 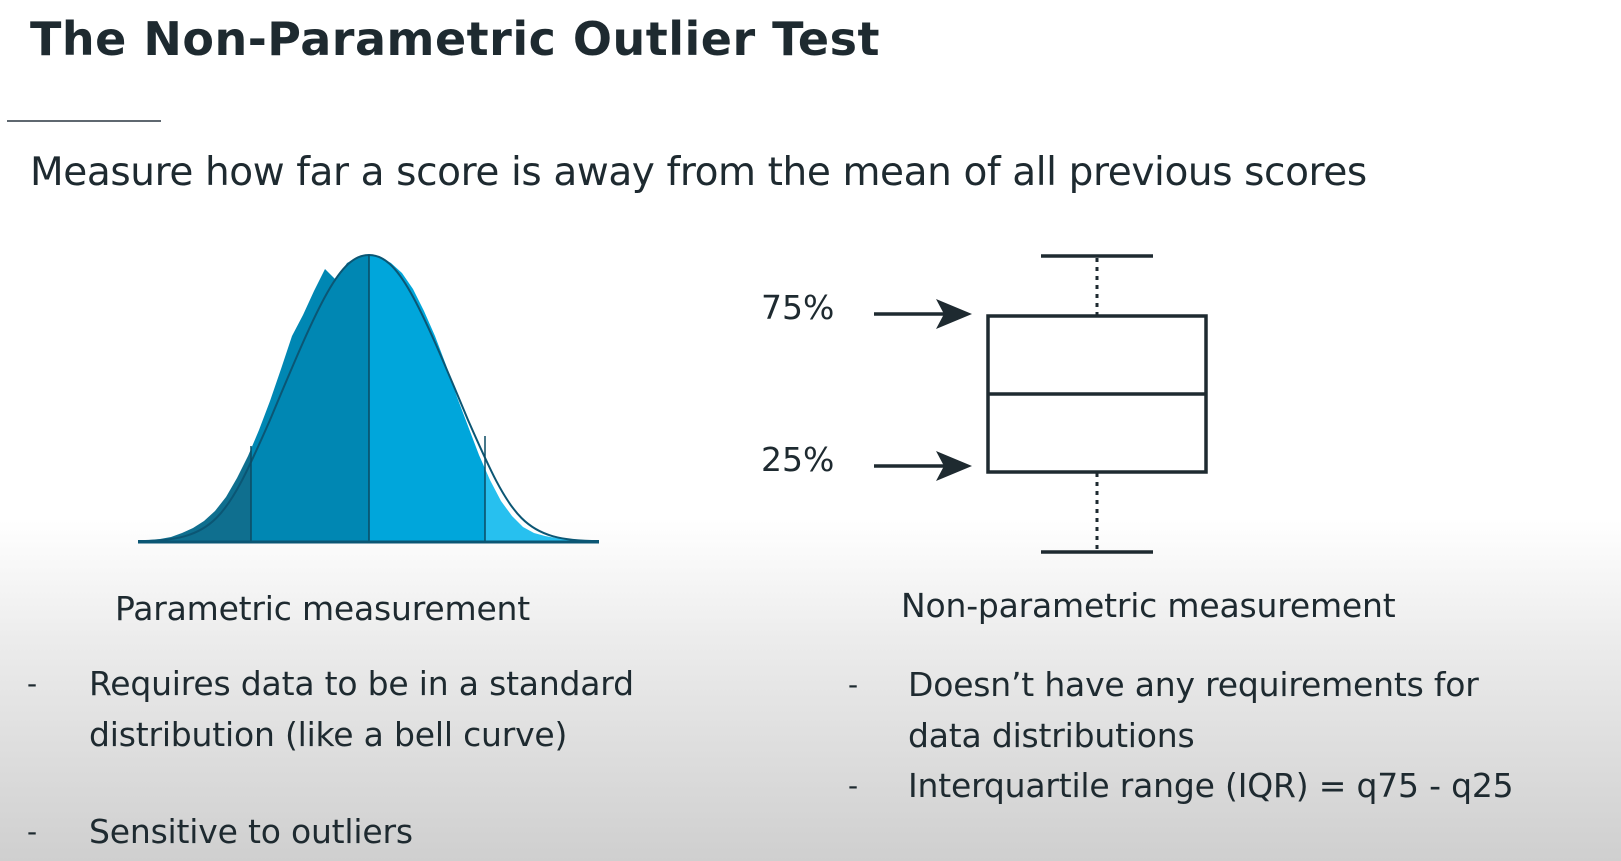 What do you see at coordinates (194, 398) in the screenshot?
I see `bell-section-left-tail` at bounding box center [194, 398].